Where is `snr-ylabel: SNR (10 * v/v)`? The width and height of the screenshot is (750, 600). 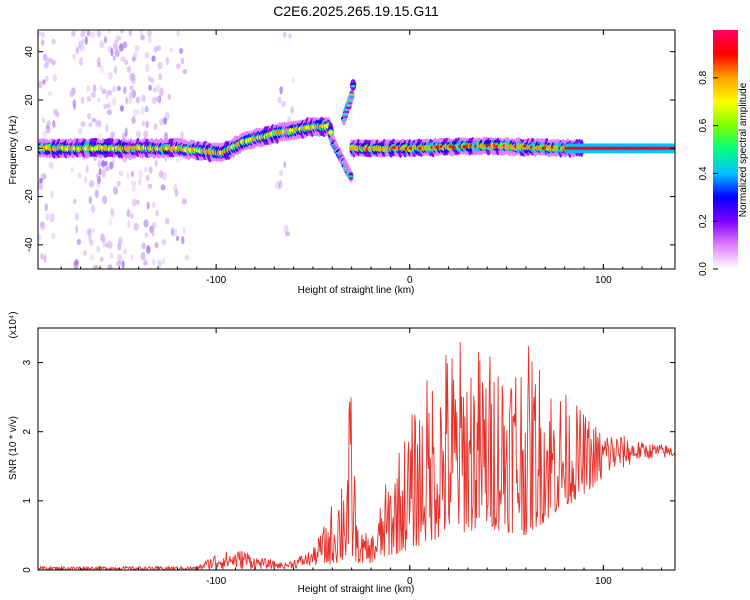
snr-ylabel: SNR (10 * v/v) is located at coordinates (13, 448).